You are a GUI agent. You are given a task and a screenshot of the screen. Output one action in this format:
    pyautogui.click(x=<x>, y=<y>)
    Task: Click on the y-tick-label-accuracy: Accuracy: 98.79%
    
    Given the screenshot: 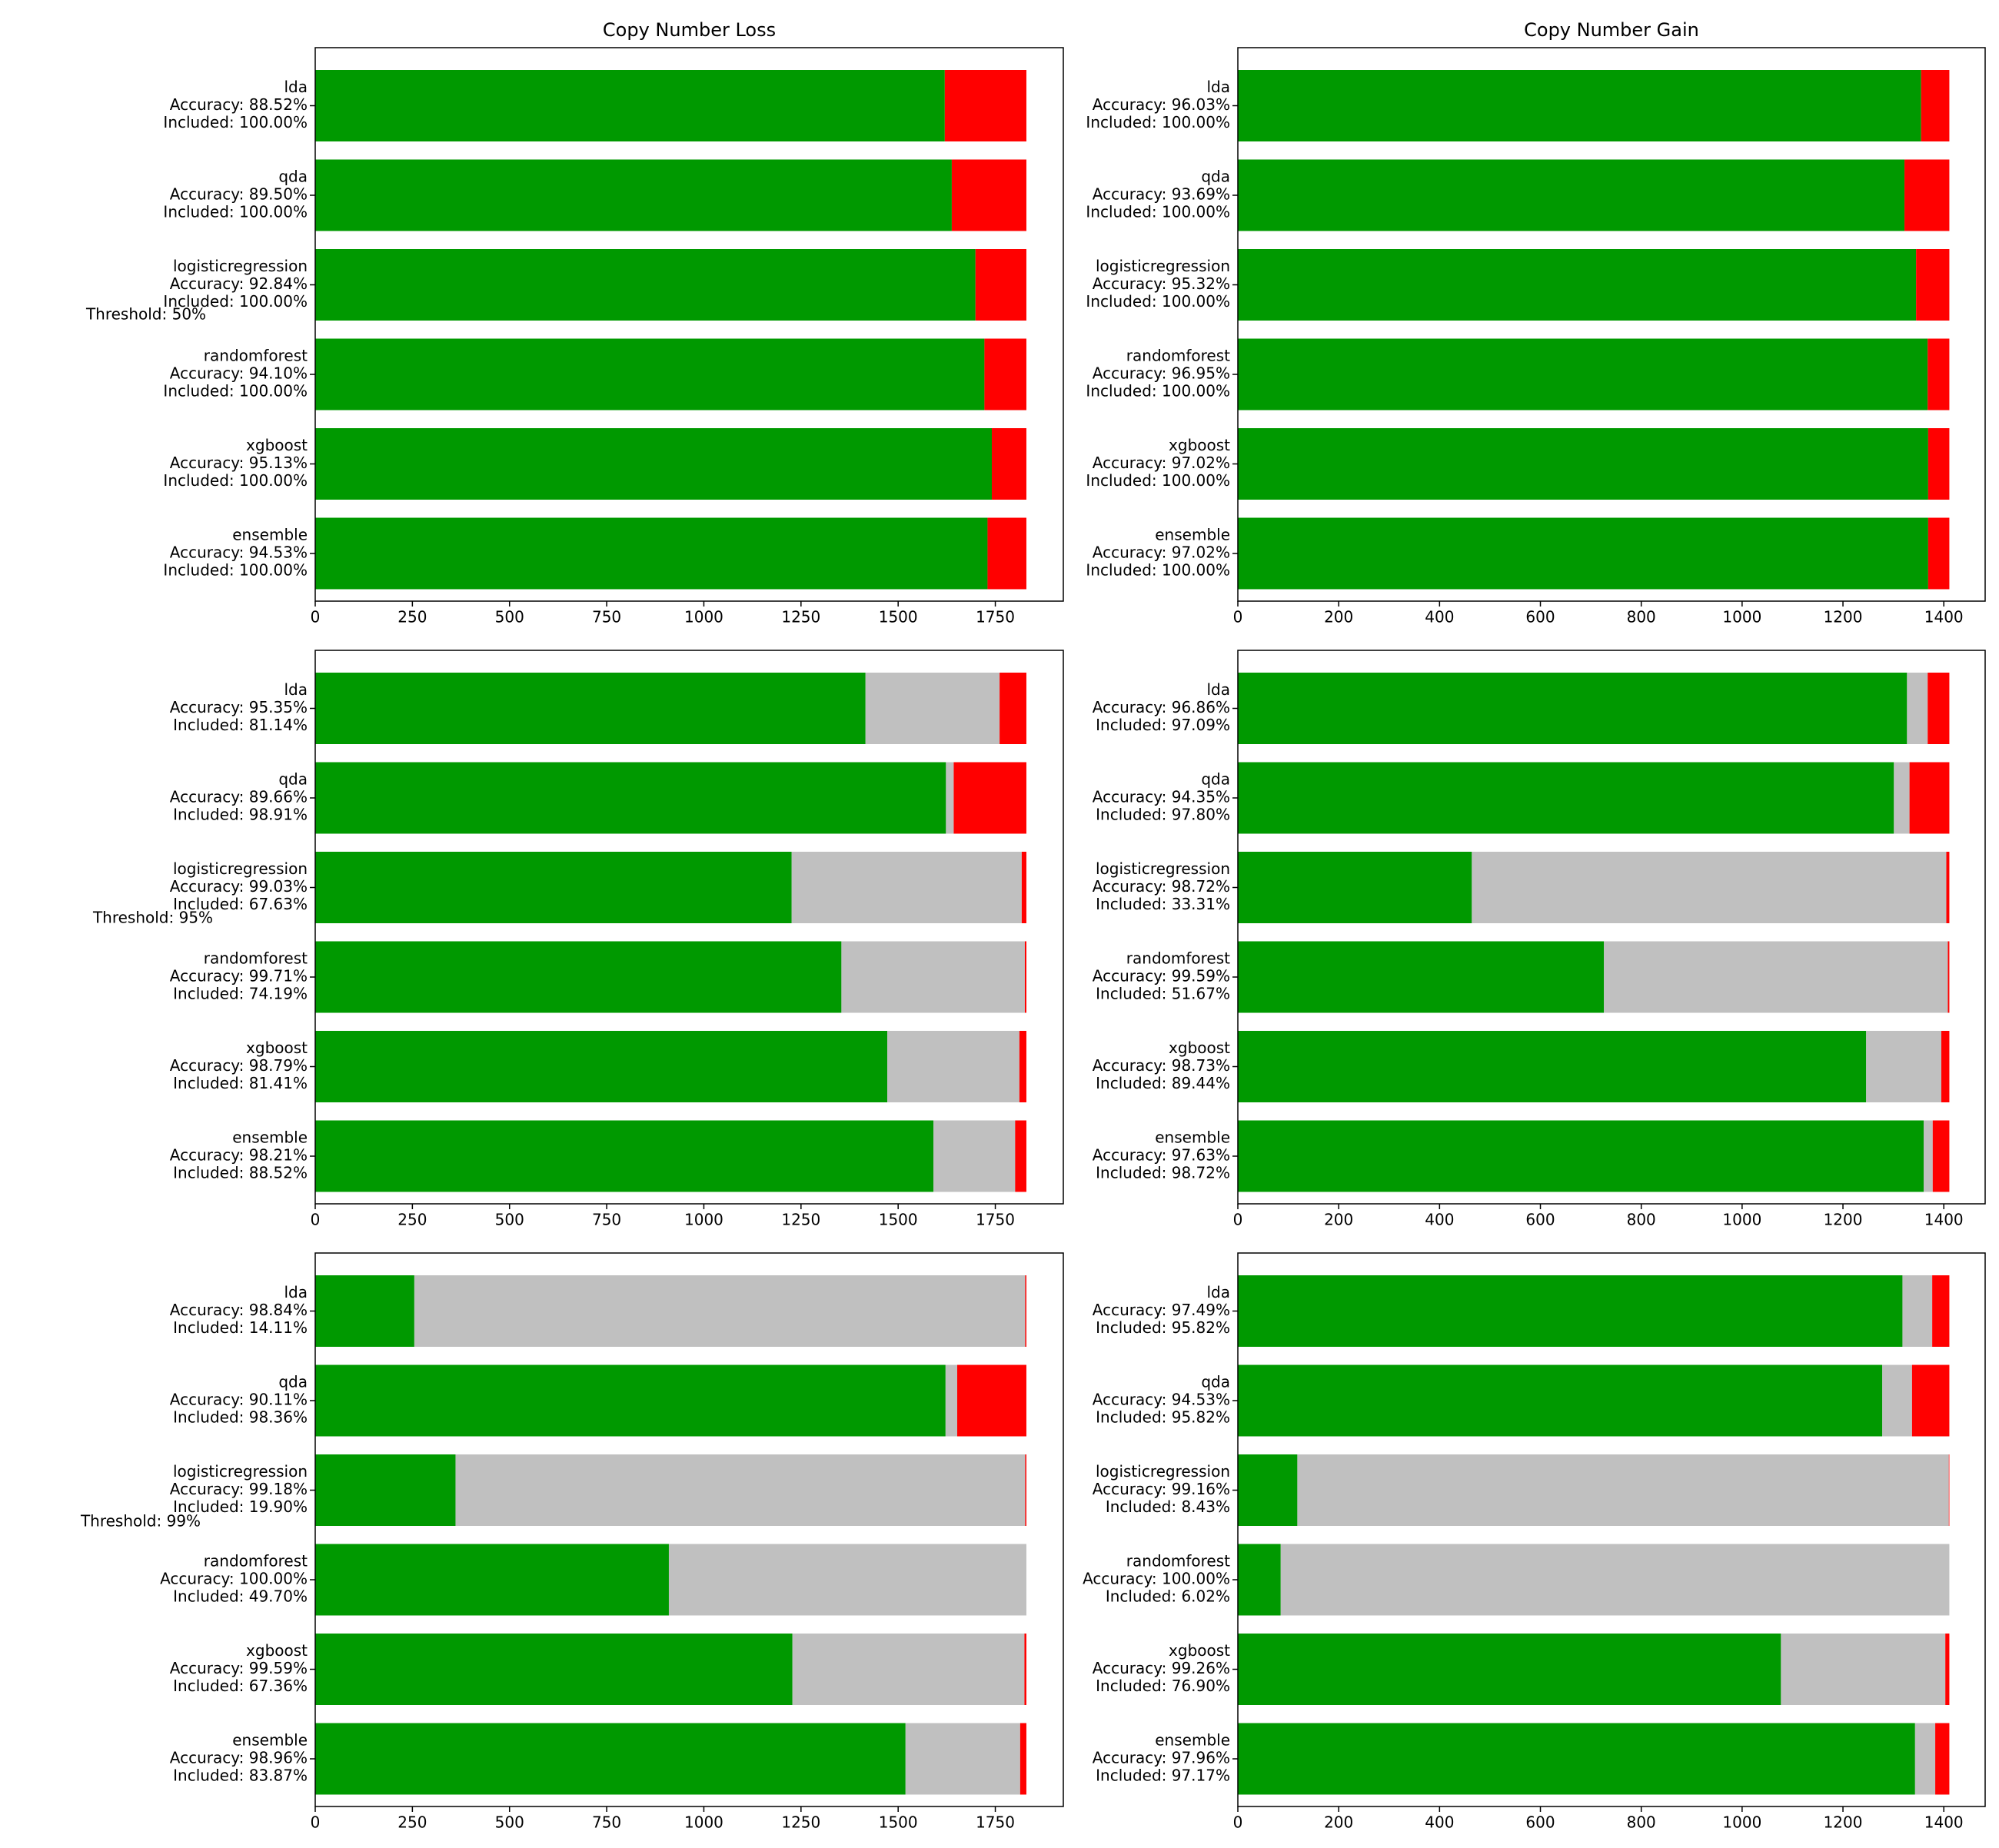 What is the action you would take?
    pyautogui.click(x=239, y=1065)
    